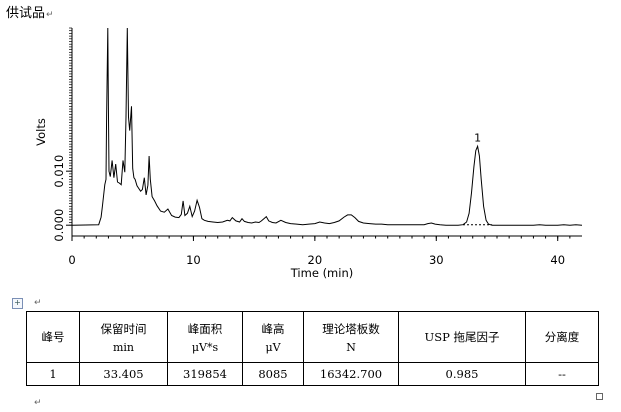  Describe the element at coordinates (316, 251) in the screenshot. I see `x-tick-labels: 0 10 20 30 40` at that location.